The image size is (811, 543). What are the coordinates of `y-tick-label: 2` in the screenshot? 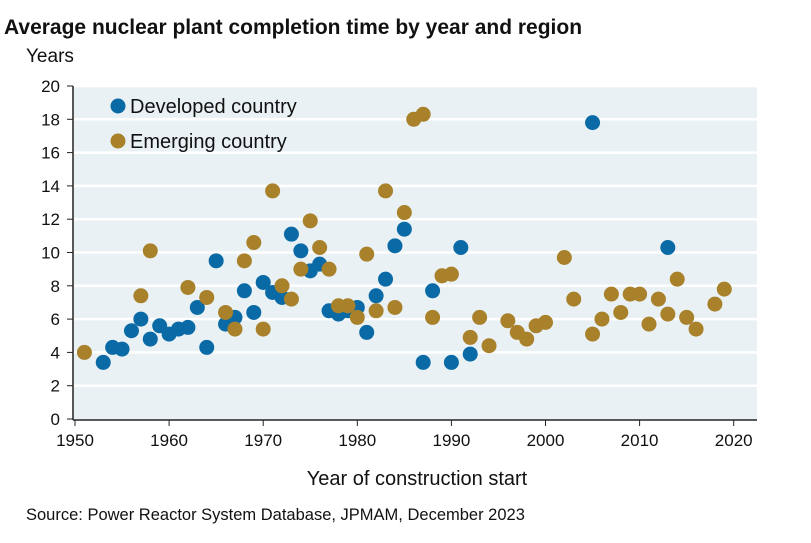 It's located at (55, 386).